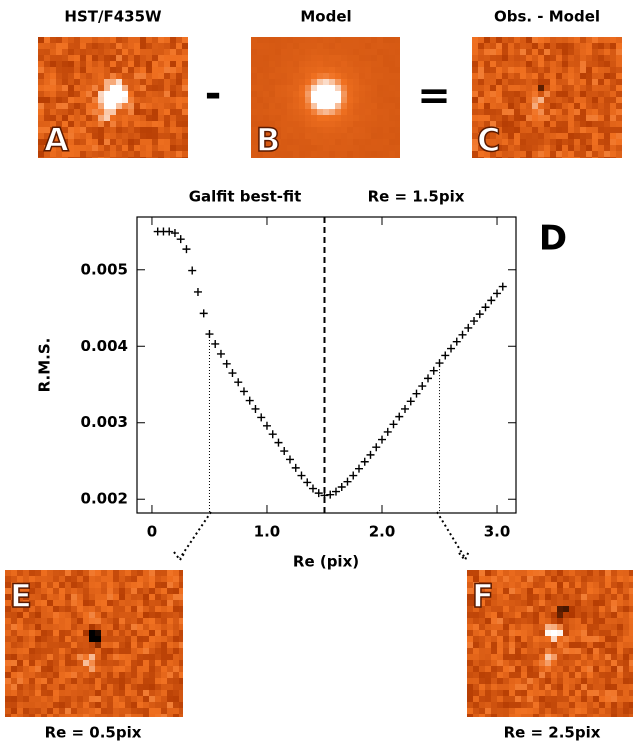 This screenshot has width=639, height=744. I want to click on y-tick-label: 0.002, so click(104, 499).